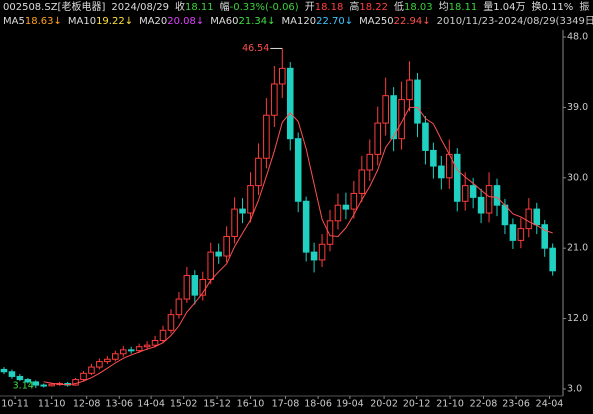  I want to click on ma-item: MA1019.22↓, so click(100, 21).